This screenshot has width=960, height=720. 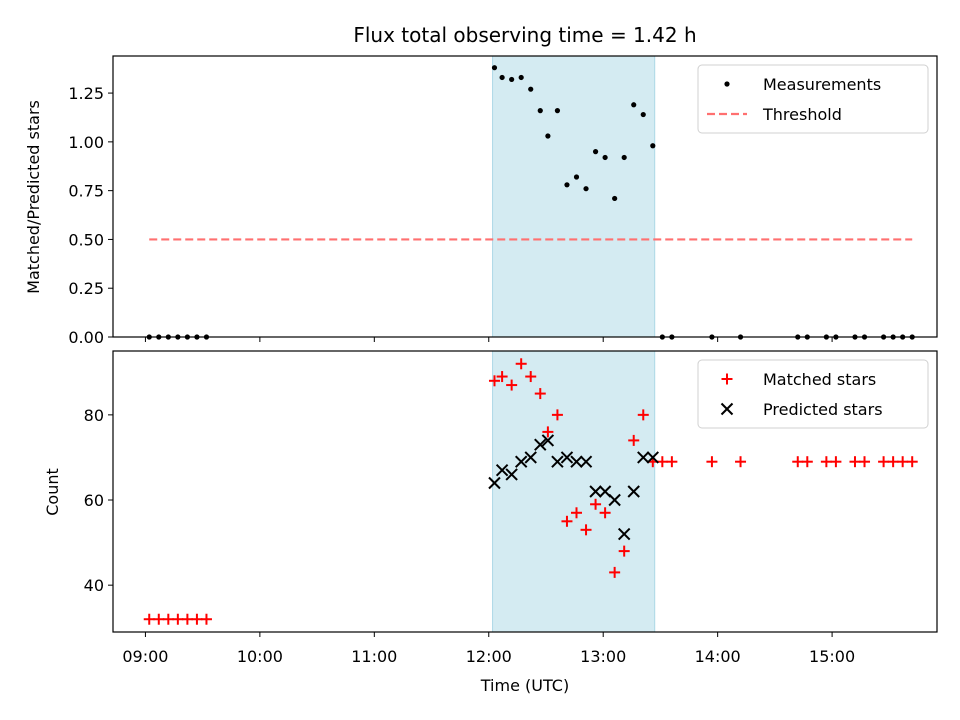 What do you see at coordinates (52, 492) in the screenshot?
I see `y-axis-label-bottom: Count` at bounding box center [52, 492].